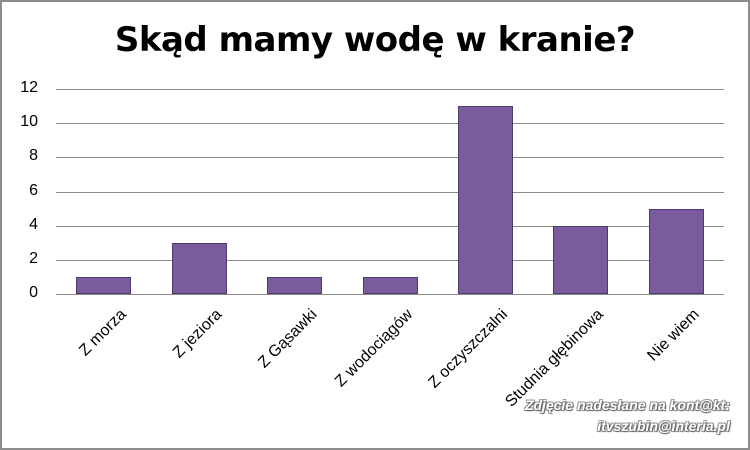  What do you see at coordinates (33, 258) in the screenshot?
I see `y-tick-label: 2` at bounding box center [33, 258].